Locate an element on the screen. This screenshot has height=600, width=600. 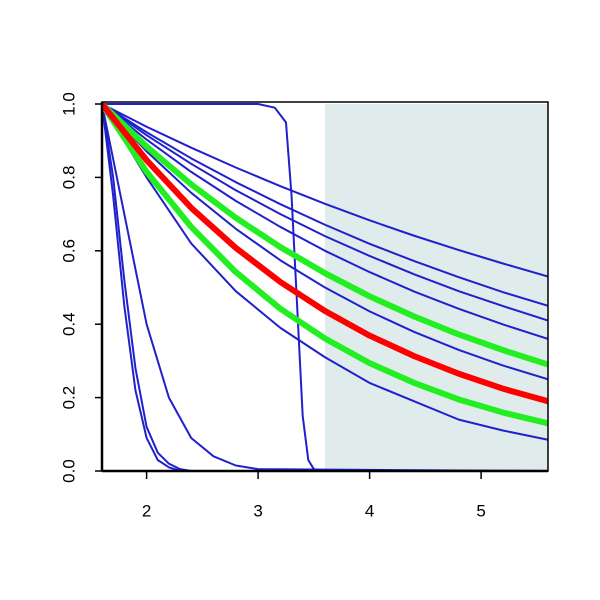
x-tick-label: 5 is located at coordinates (480, 510).